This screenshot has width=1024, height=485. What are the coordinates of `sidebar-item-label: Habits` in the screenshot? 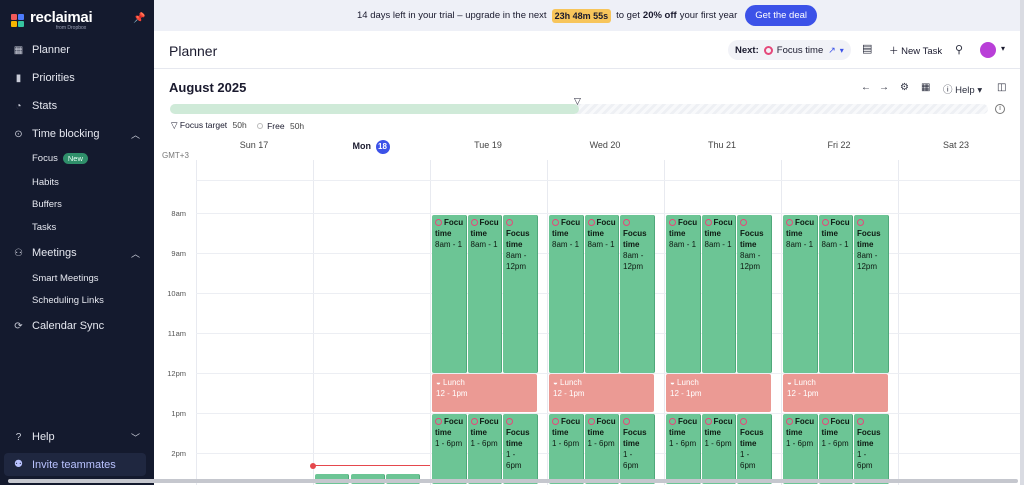 It's located at (45, 182).